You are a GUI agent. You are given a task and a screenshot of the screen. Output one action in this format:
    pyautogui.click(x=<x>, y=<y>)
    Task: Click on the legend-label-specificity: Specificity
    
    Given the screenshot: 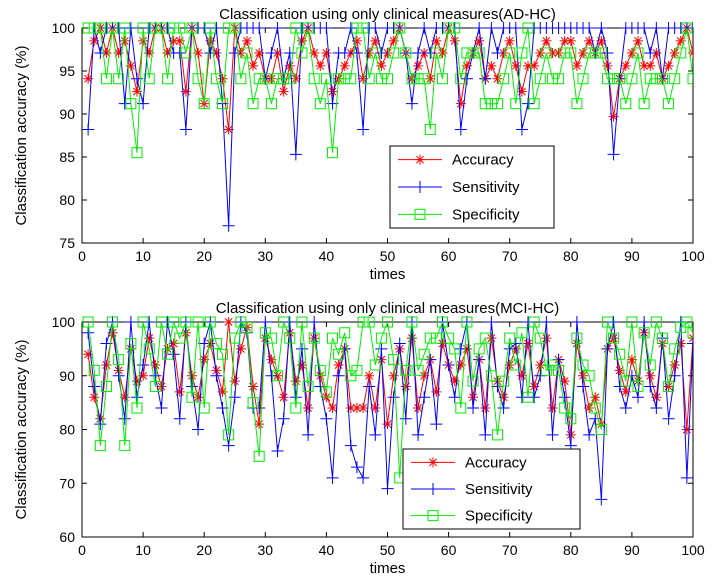 What is the action you would take?
    pyautogui.click(x=486, y=214)
    